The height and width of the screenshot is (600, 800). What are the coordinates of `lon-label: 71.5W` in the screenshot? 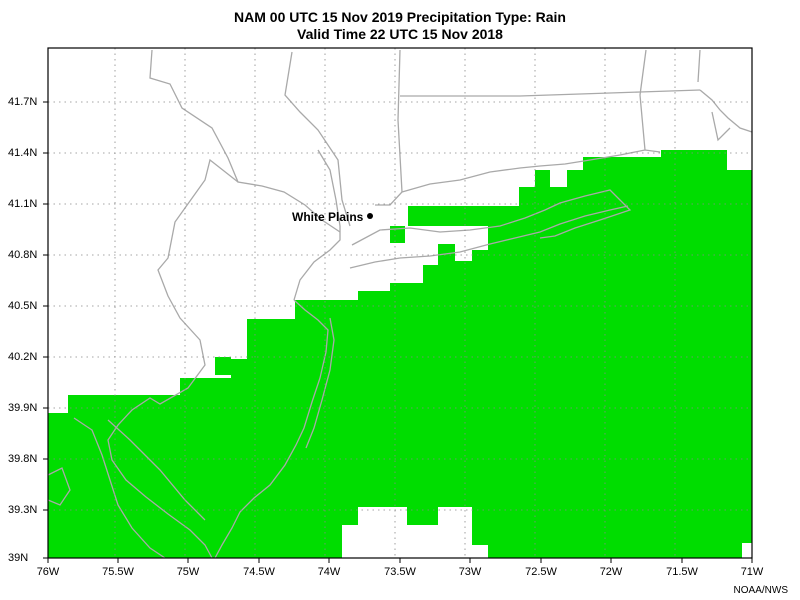 It's located at (682, 572).